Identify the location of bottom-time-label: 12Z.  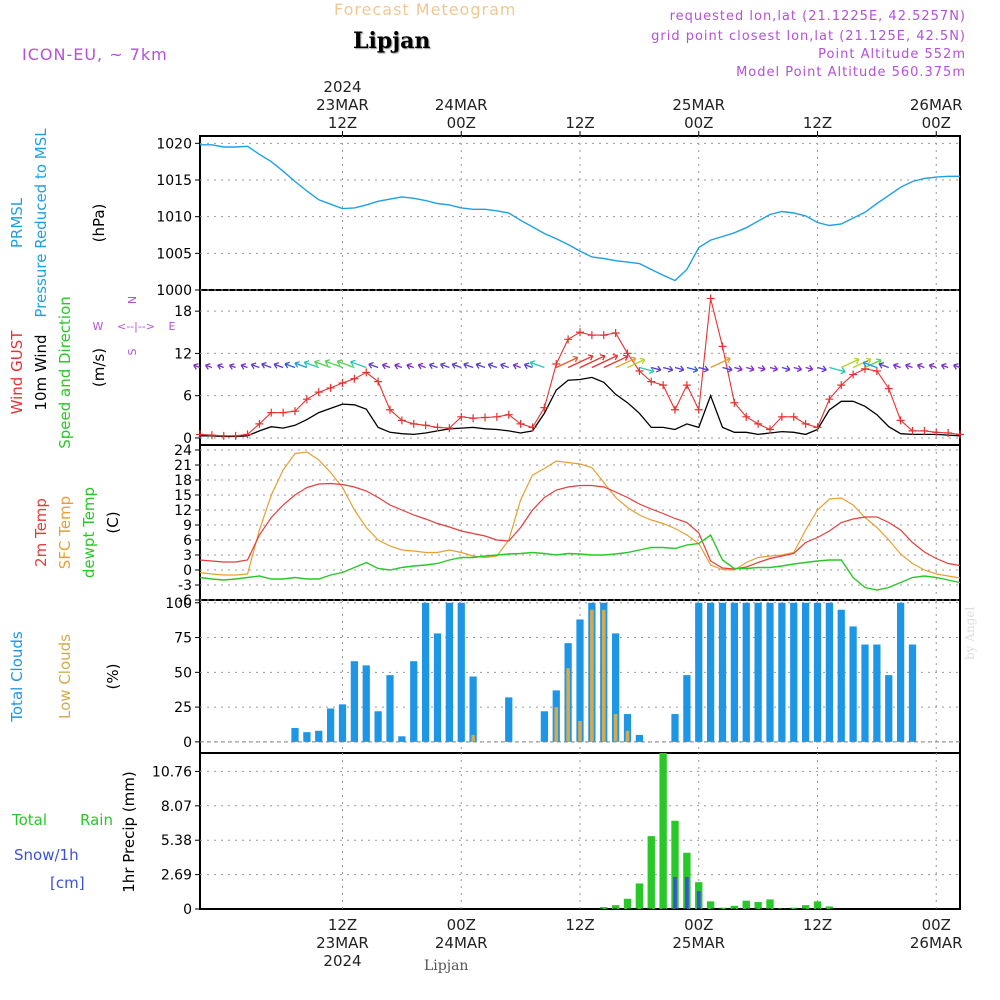
(342, 925).